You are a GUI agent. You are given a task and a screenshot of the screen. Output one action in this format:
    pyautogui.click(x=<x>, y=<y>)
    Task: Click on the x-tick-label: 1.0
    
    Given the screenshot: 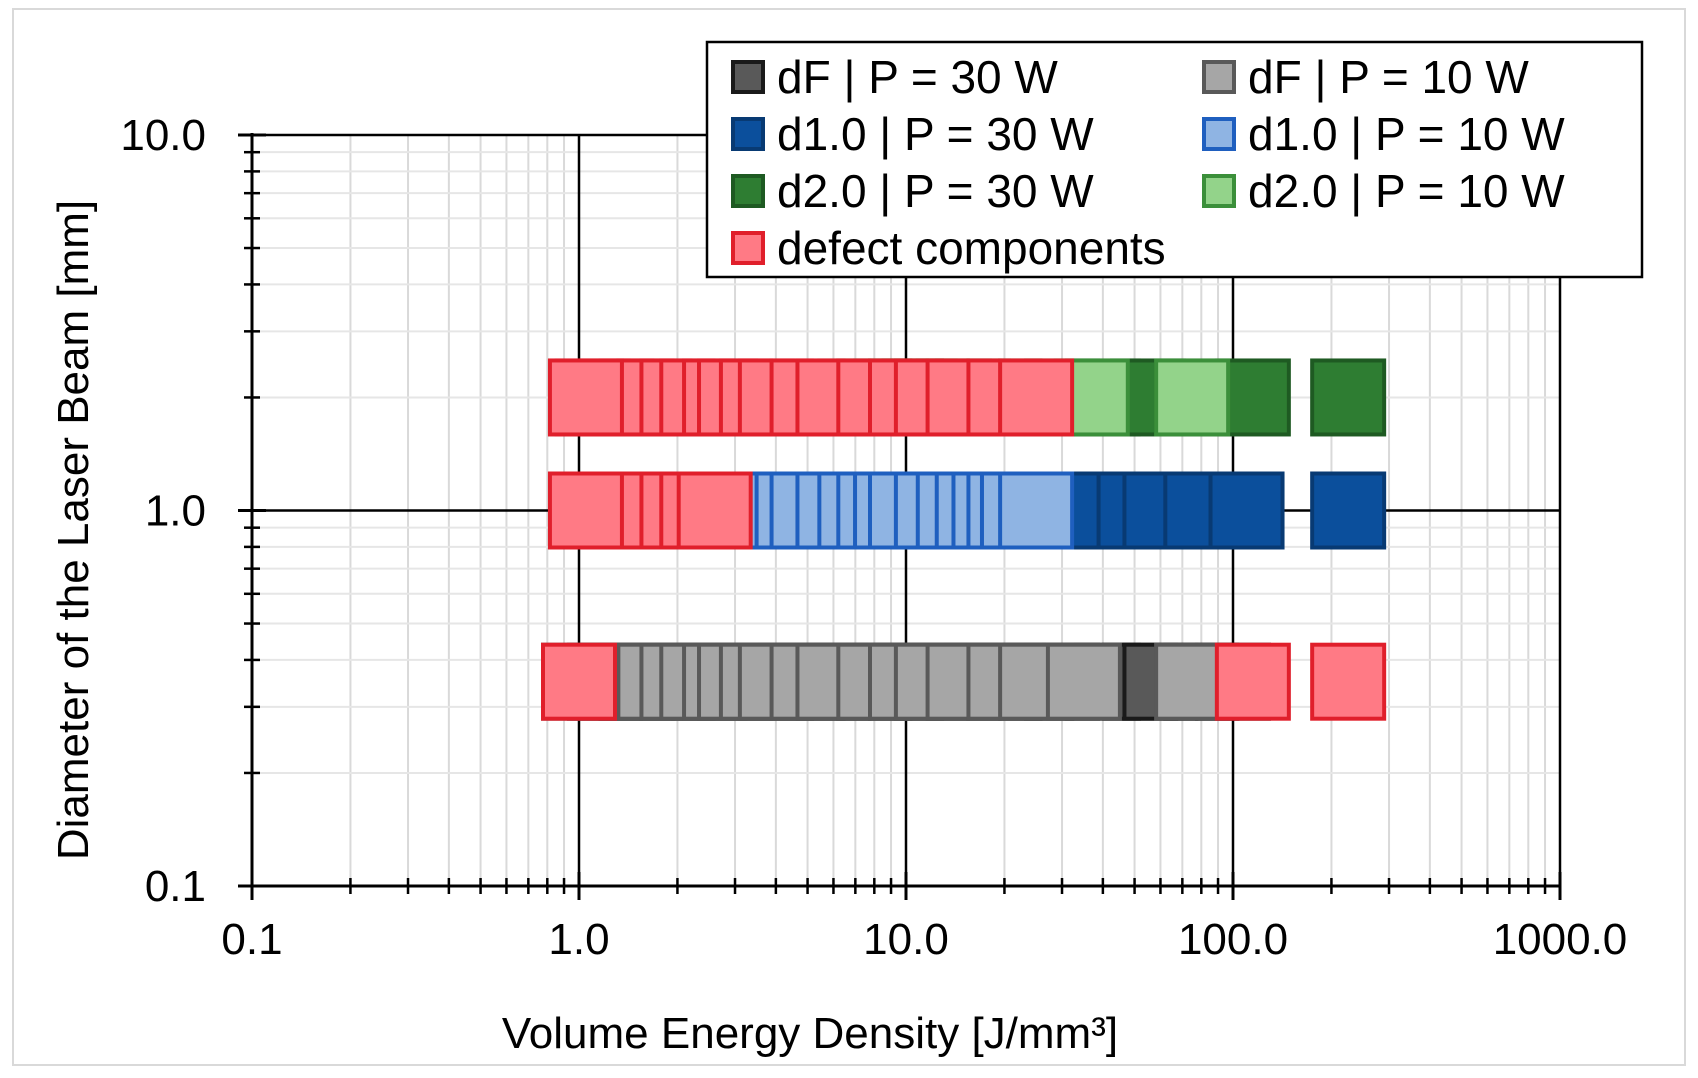 What is the action you would take?
    pyautogui.click(x=578, y=939)
    